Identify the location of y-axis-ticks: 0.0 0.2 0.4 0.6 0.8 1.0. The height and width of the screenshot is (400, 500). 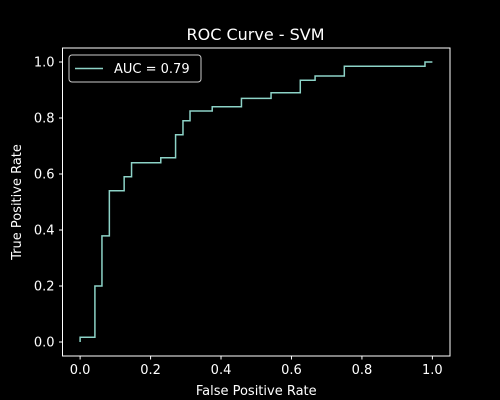
(48, 203).